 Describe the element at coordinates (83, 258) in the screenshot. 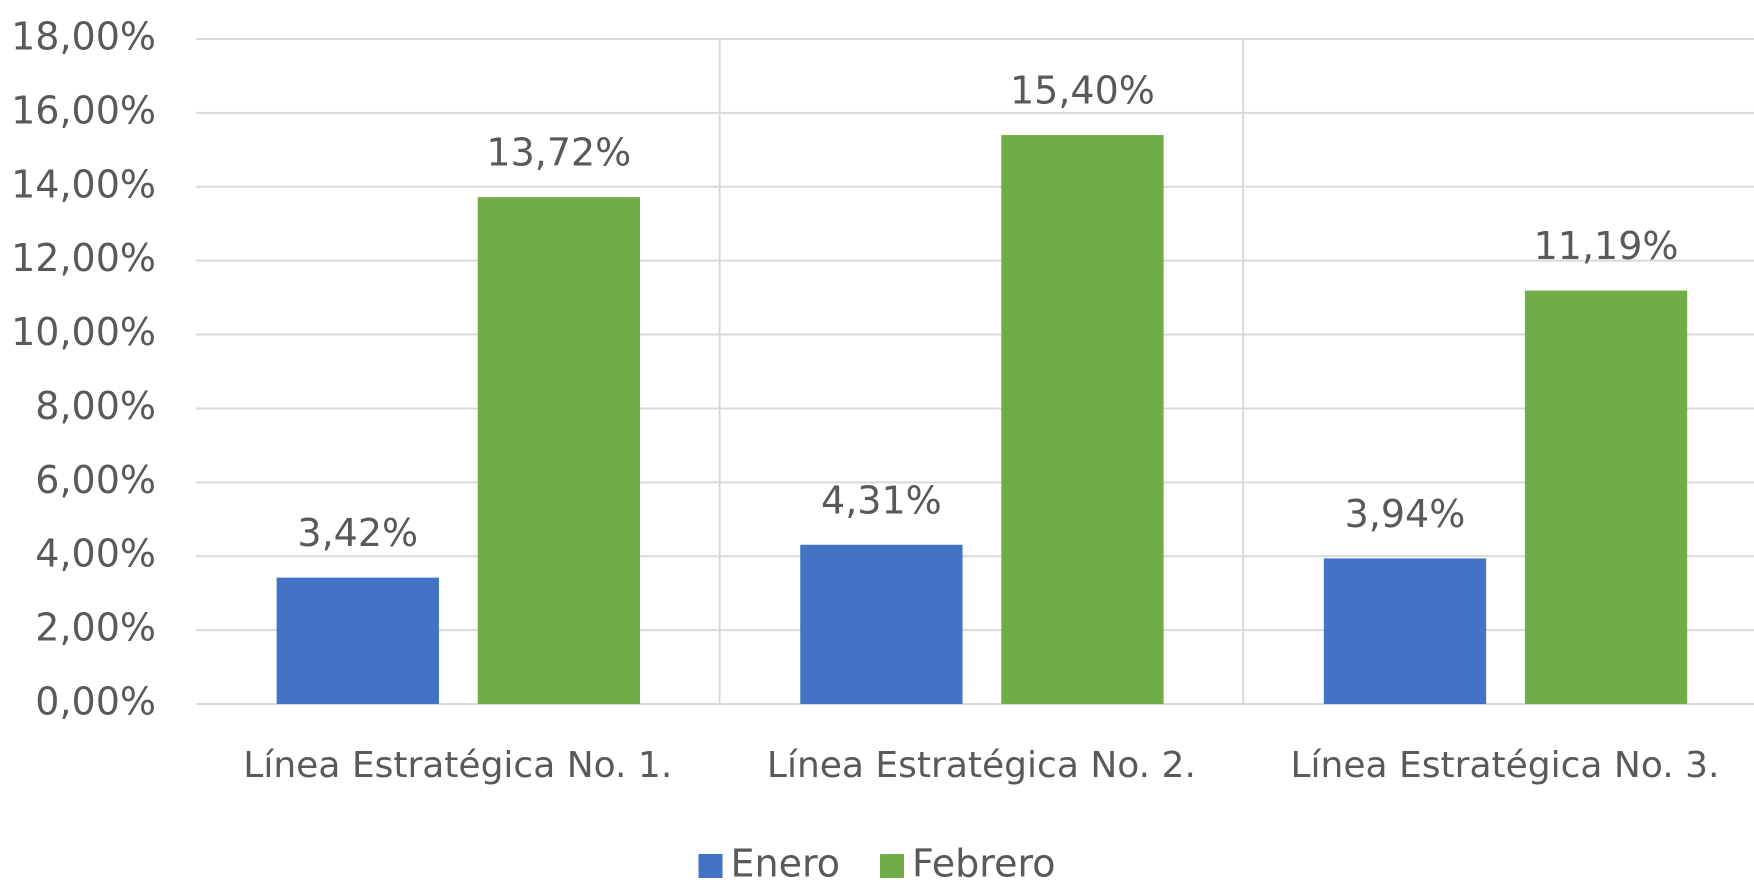

I see `y-tick-label: 12,00%` at that location.